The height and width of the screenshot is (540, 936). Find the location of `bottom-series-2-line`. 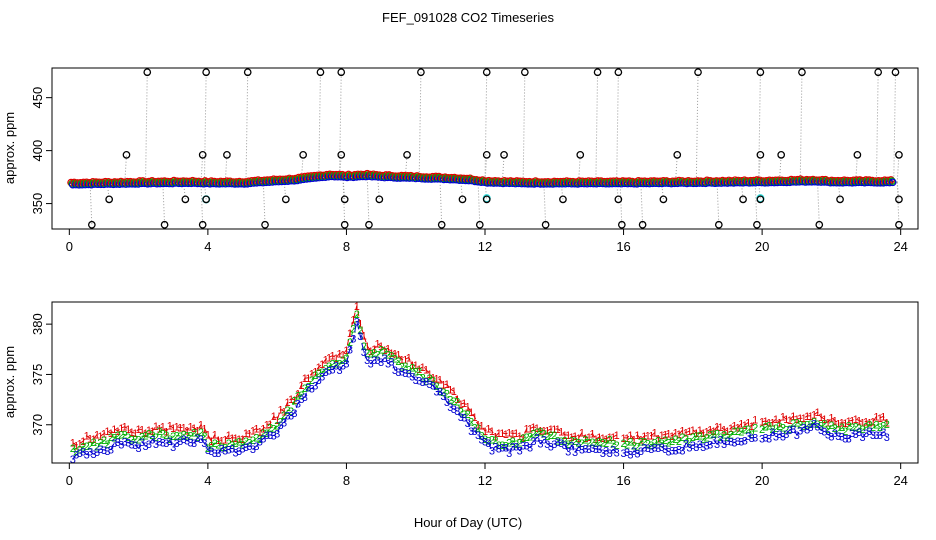

bottom-series-2-line is located at coordinates (824, 427).